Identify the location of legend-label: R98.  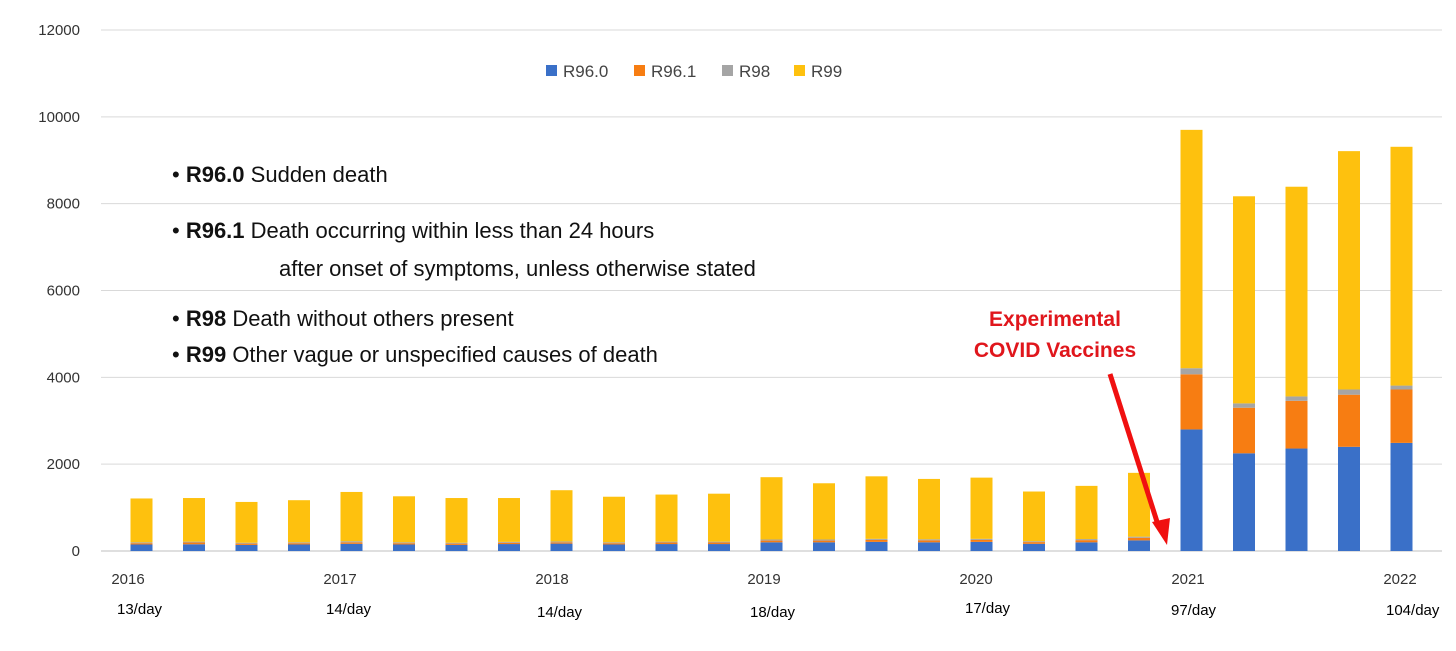
(754, 71).